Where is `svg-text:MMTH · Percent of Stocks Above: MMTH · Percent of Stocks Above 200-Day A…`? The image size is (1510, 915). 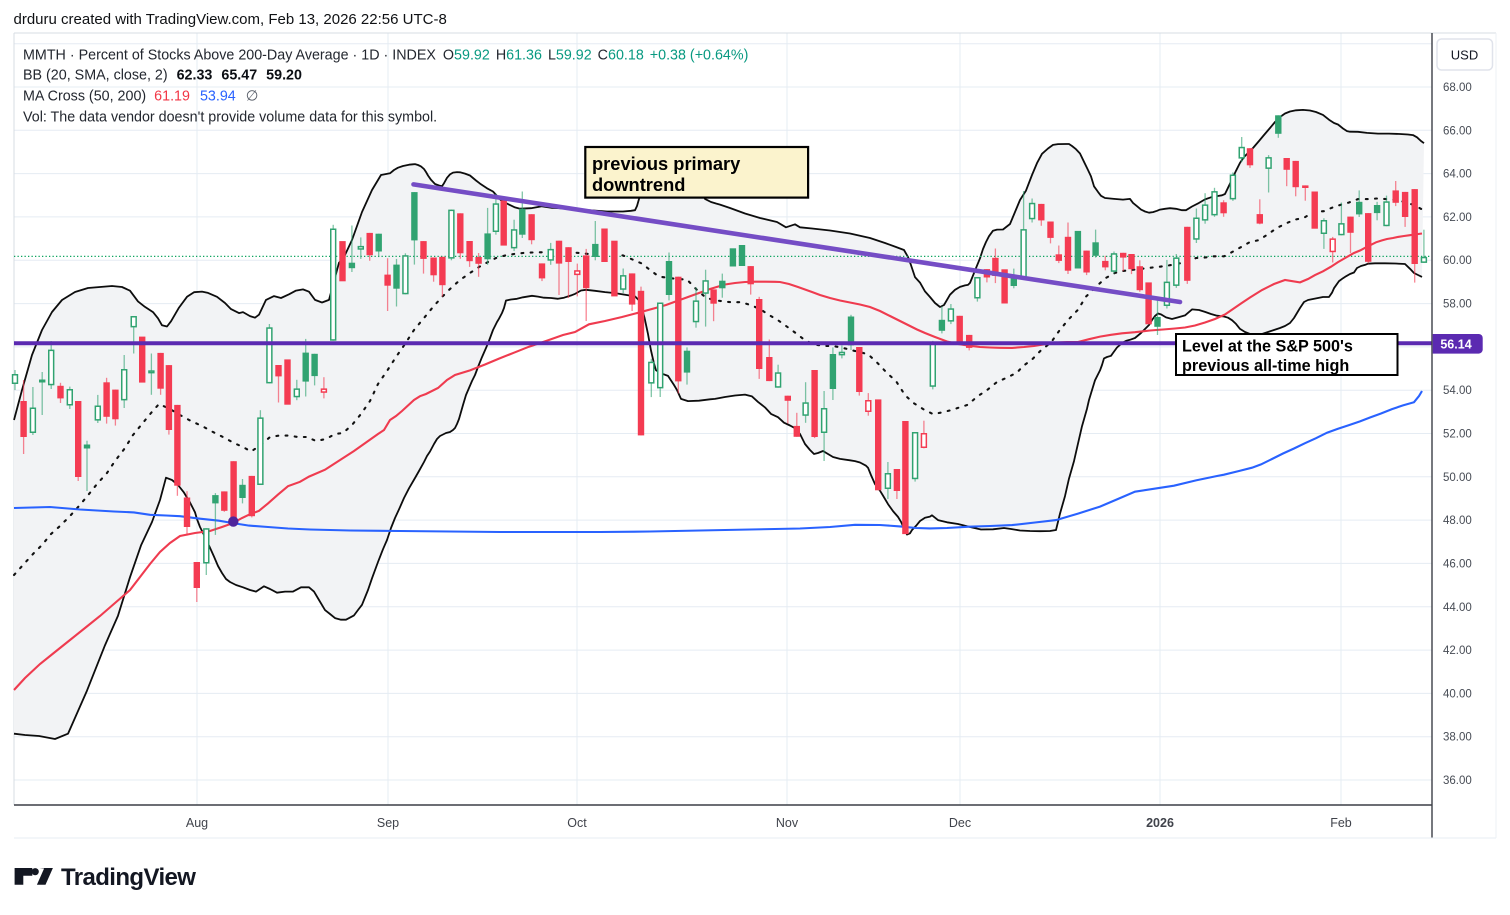
svg-text:MMTH · Percent of Stocks Above: MMTH · Percent of Stocks Above 200-Day A… is located at coordinates (385, 56).